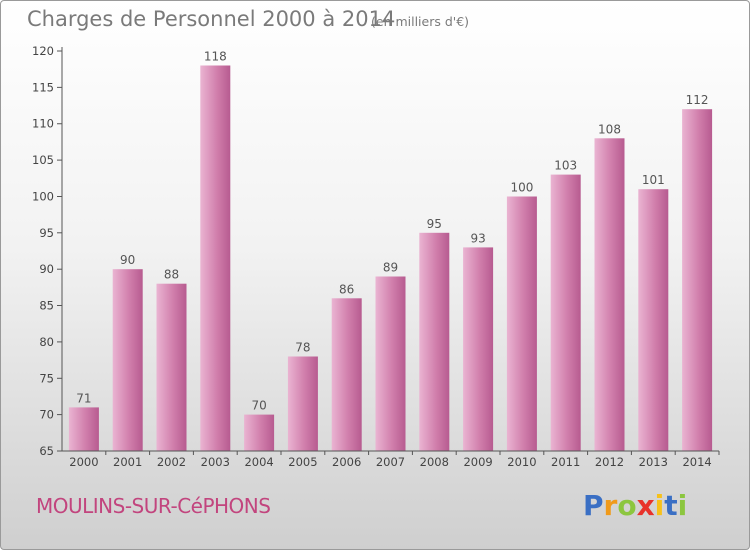 Image resolution: width=750 pixels, height=550 pixels. Describe the element at coordinates (171, 367) in the screenshot. I see `bar-2002` at that location.